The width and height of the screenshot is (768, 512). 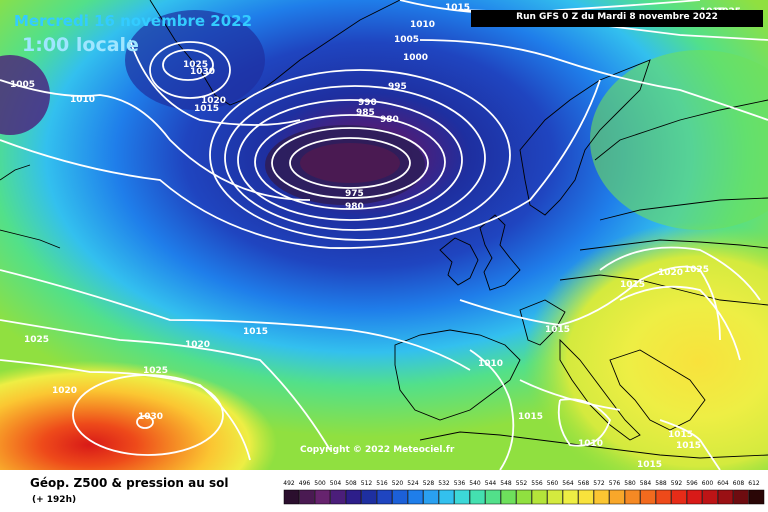 What do you see at coordinates (754, 483) in the screenshot?
I see `legend-tick-label: 612` at bounding box center [754, 483].